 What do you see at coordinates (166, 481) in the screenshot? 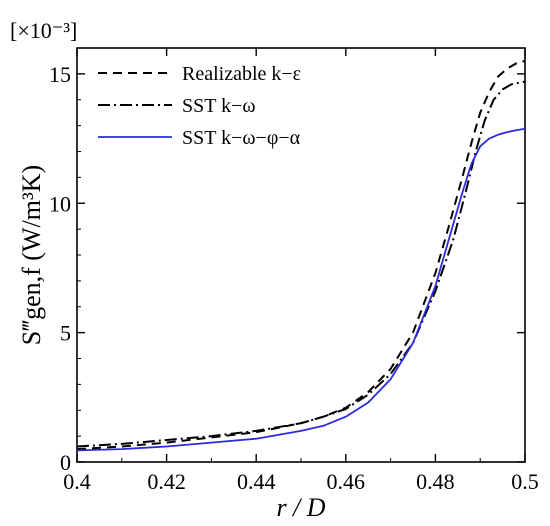
I see `x-tick-label: 0.42` at bounding box center [166, 481].